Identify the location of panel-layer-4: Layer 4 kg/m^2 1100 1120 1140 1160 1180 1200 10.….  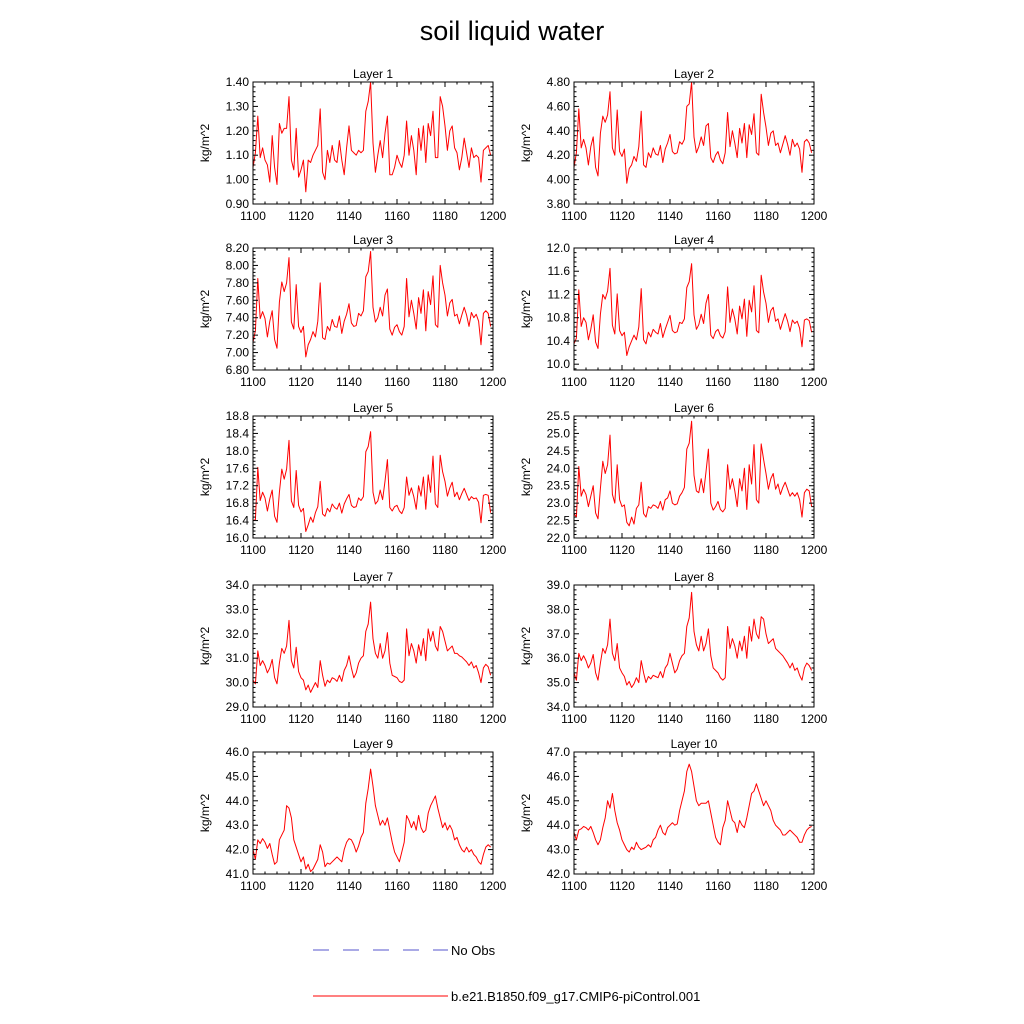
(673, 311).